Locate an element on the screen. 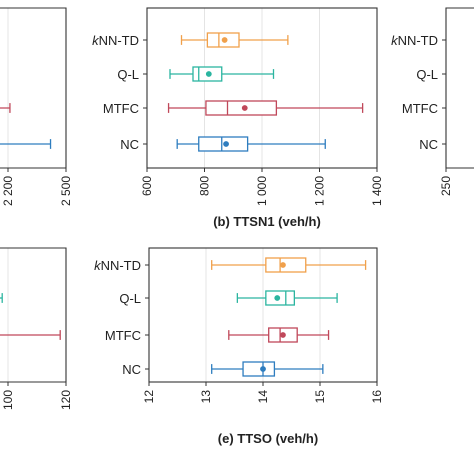 The height and width of the screenshot is (474, 474). panel-e-xtick-label: 13 is located at coordinates (206, 397).